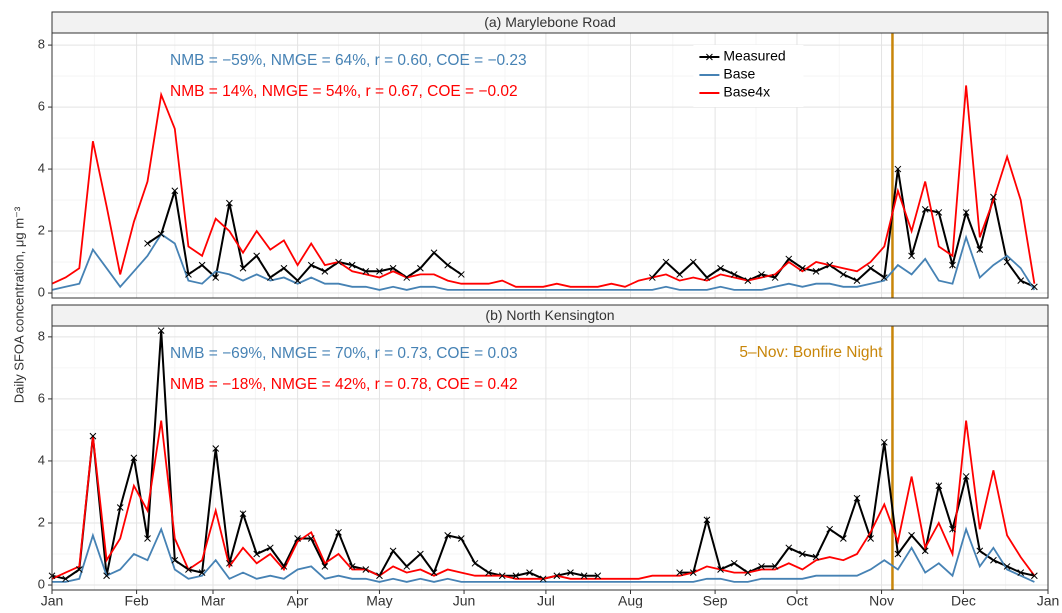  I want to click on x-tick-label: Jun, so click(464, 600).